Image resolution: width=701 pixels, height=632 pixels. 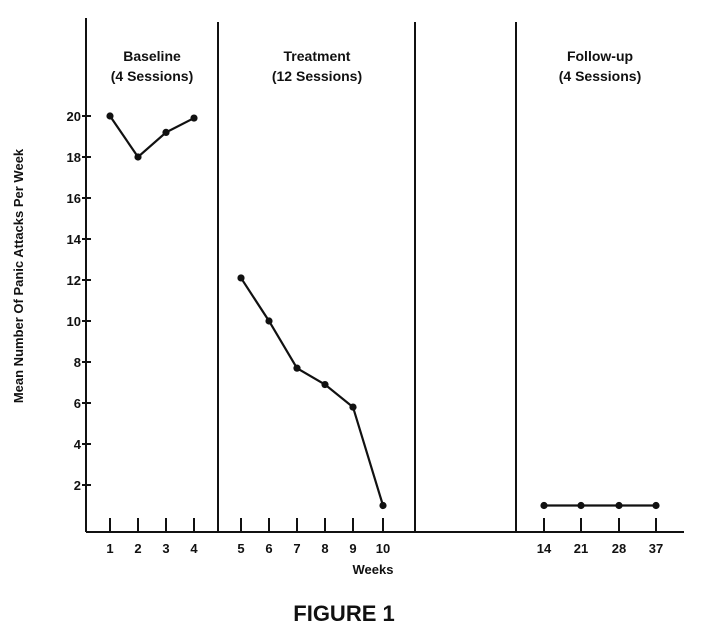 What do you see at coordinates (78, 444) in the screenshot?
I see `y-tick-label: 4` at bounding box center [78, 444].